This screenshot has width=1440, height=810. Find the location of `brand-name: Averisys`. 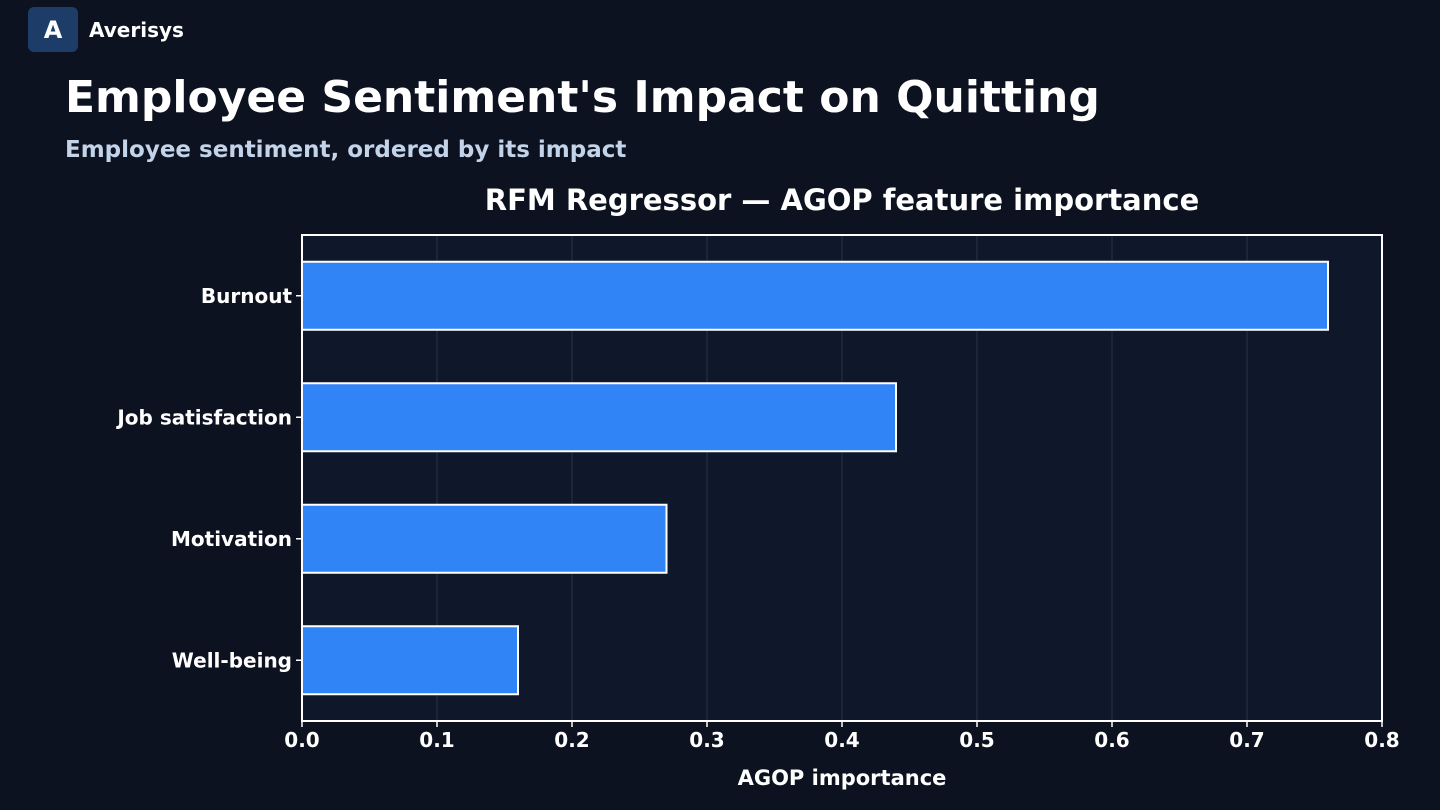

brand-name: Averisys is located at coordinates (136, 29).